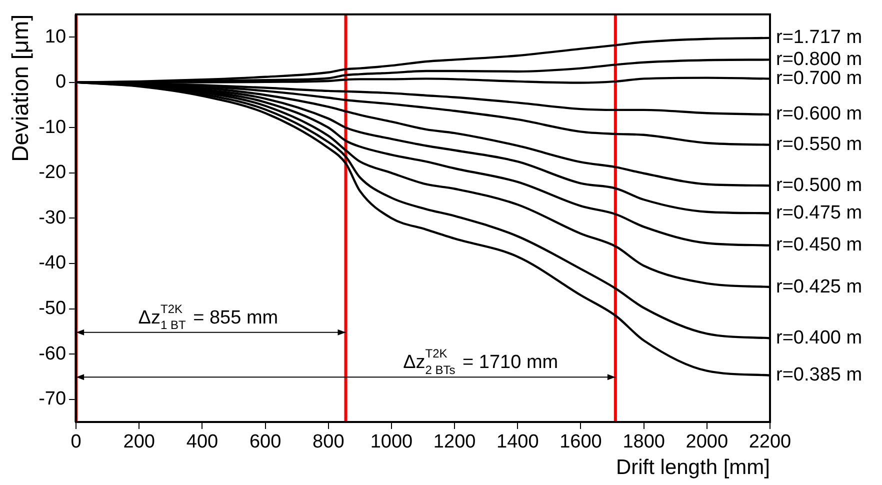 The width and height of the screenshot is (882, 485). What do you see at coordinates (52, 263) in the screenshot?
I see `y-tick-label: -40` at bounding box center [52, 263].